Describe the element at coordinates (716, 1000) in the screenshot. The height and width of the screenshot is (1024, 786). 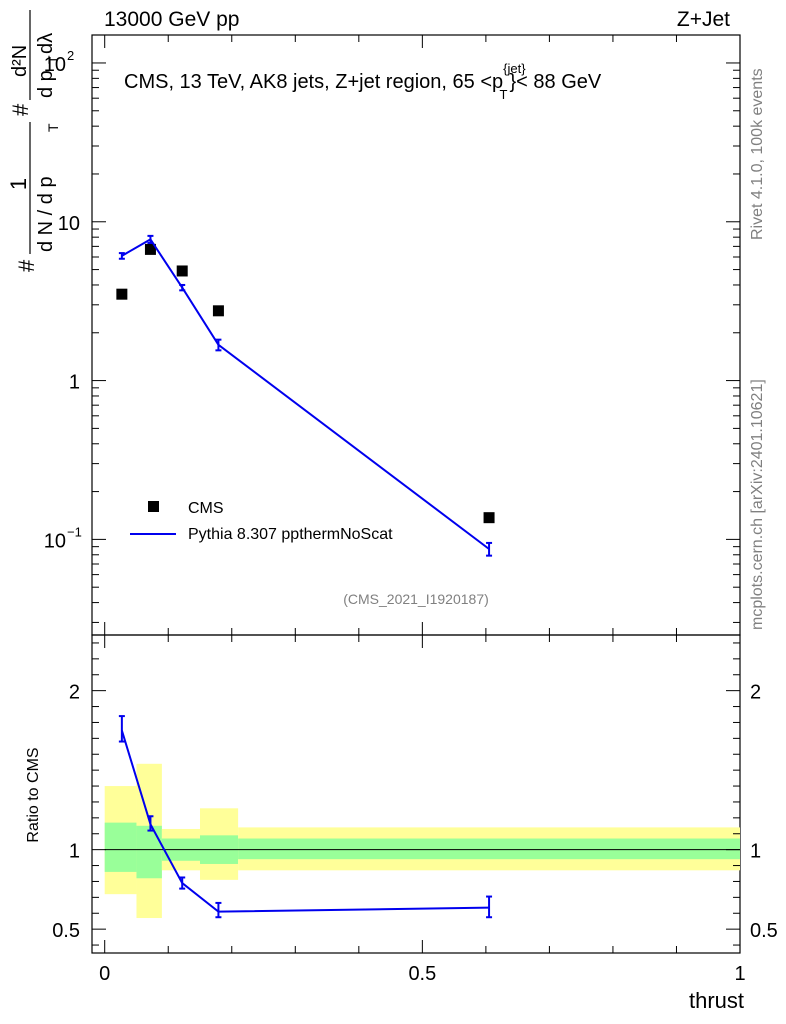
I see `x-axis-label: thrust` at that location.